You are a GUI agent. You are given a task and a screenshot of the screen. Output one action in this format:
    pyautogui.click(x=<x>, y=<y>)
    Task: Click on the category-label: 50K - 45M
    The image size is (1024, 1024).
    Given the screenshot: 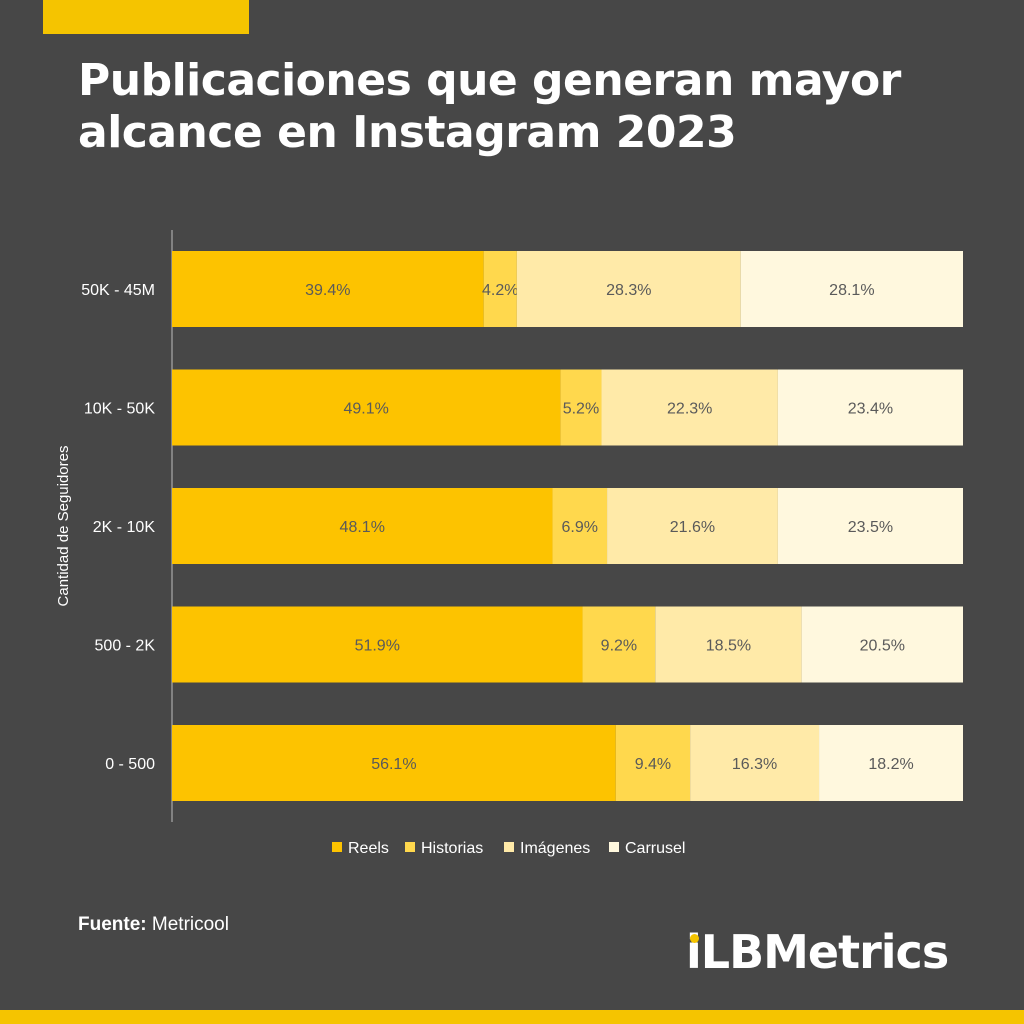 What is the action you would take?
    pyautogui.click(x=118, y=290)
    